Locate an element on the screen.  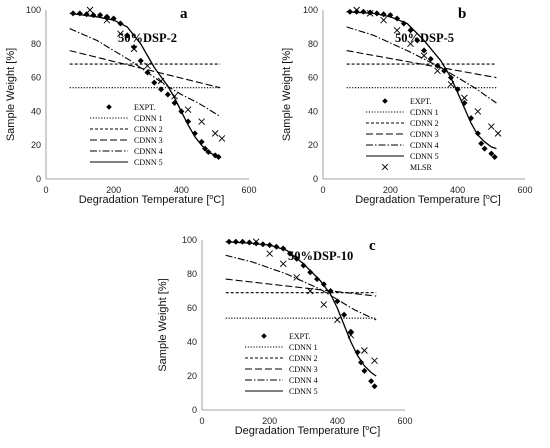
panel-title: 50%DSP-10 is located at coordinates (320, 256).